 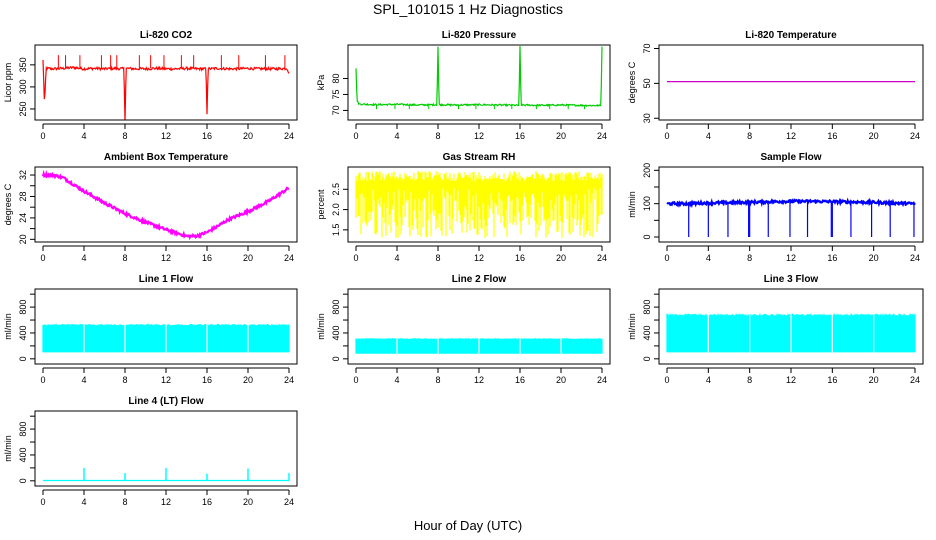 I want to click on panel-title: Sample Flow, so click(x=790, y=157).